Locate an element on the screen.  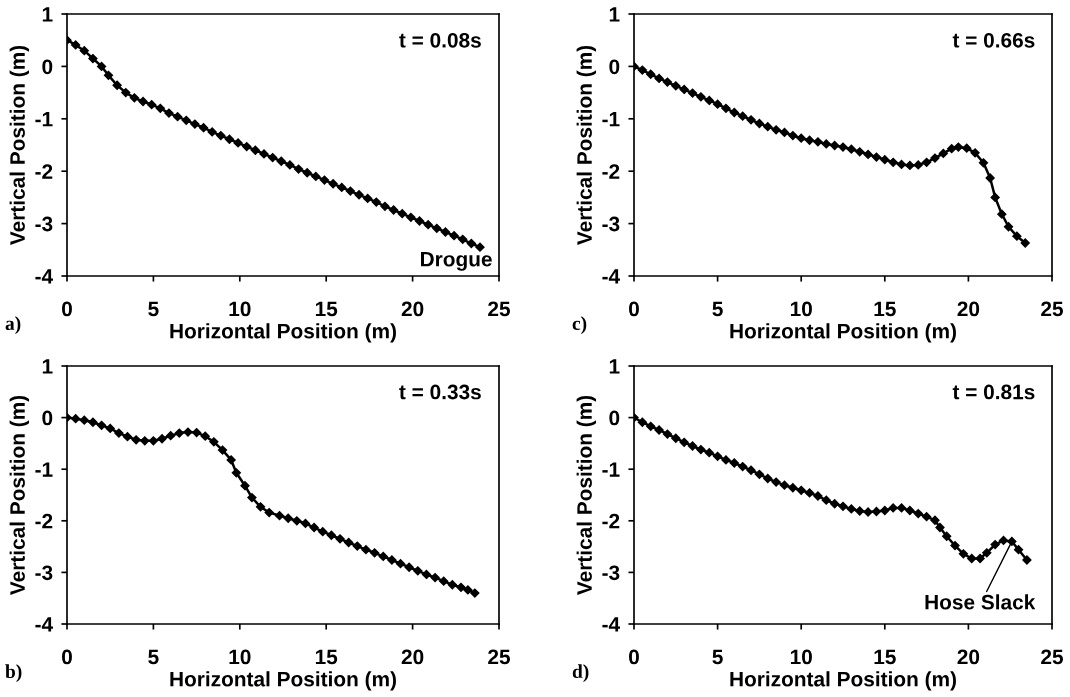
annotation: t = 0.08s is located at coordinates (440, 40).